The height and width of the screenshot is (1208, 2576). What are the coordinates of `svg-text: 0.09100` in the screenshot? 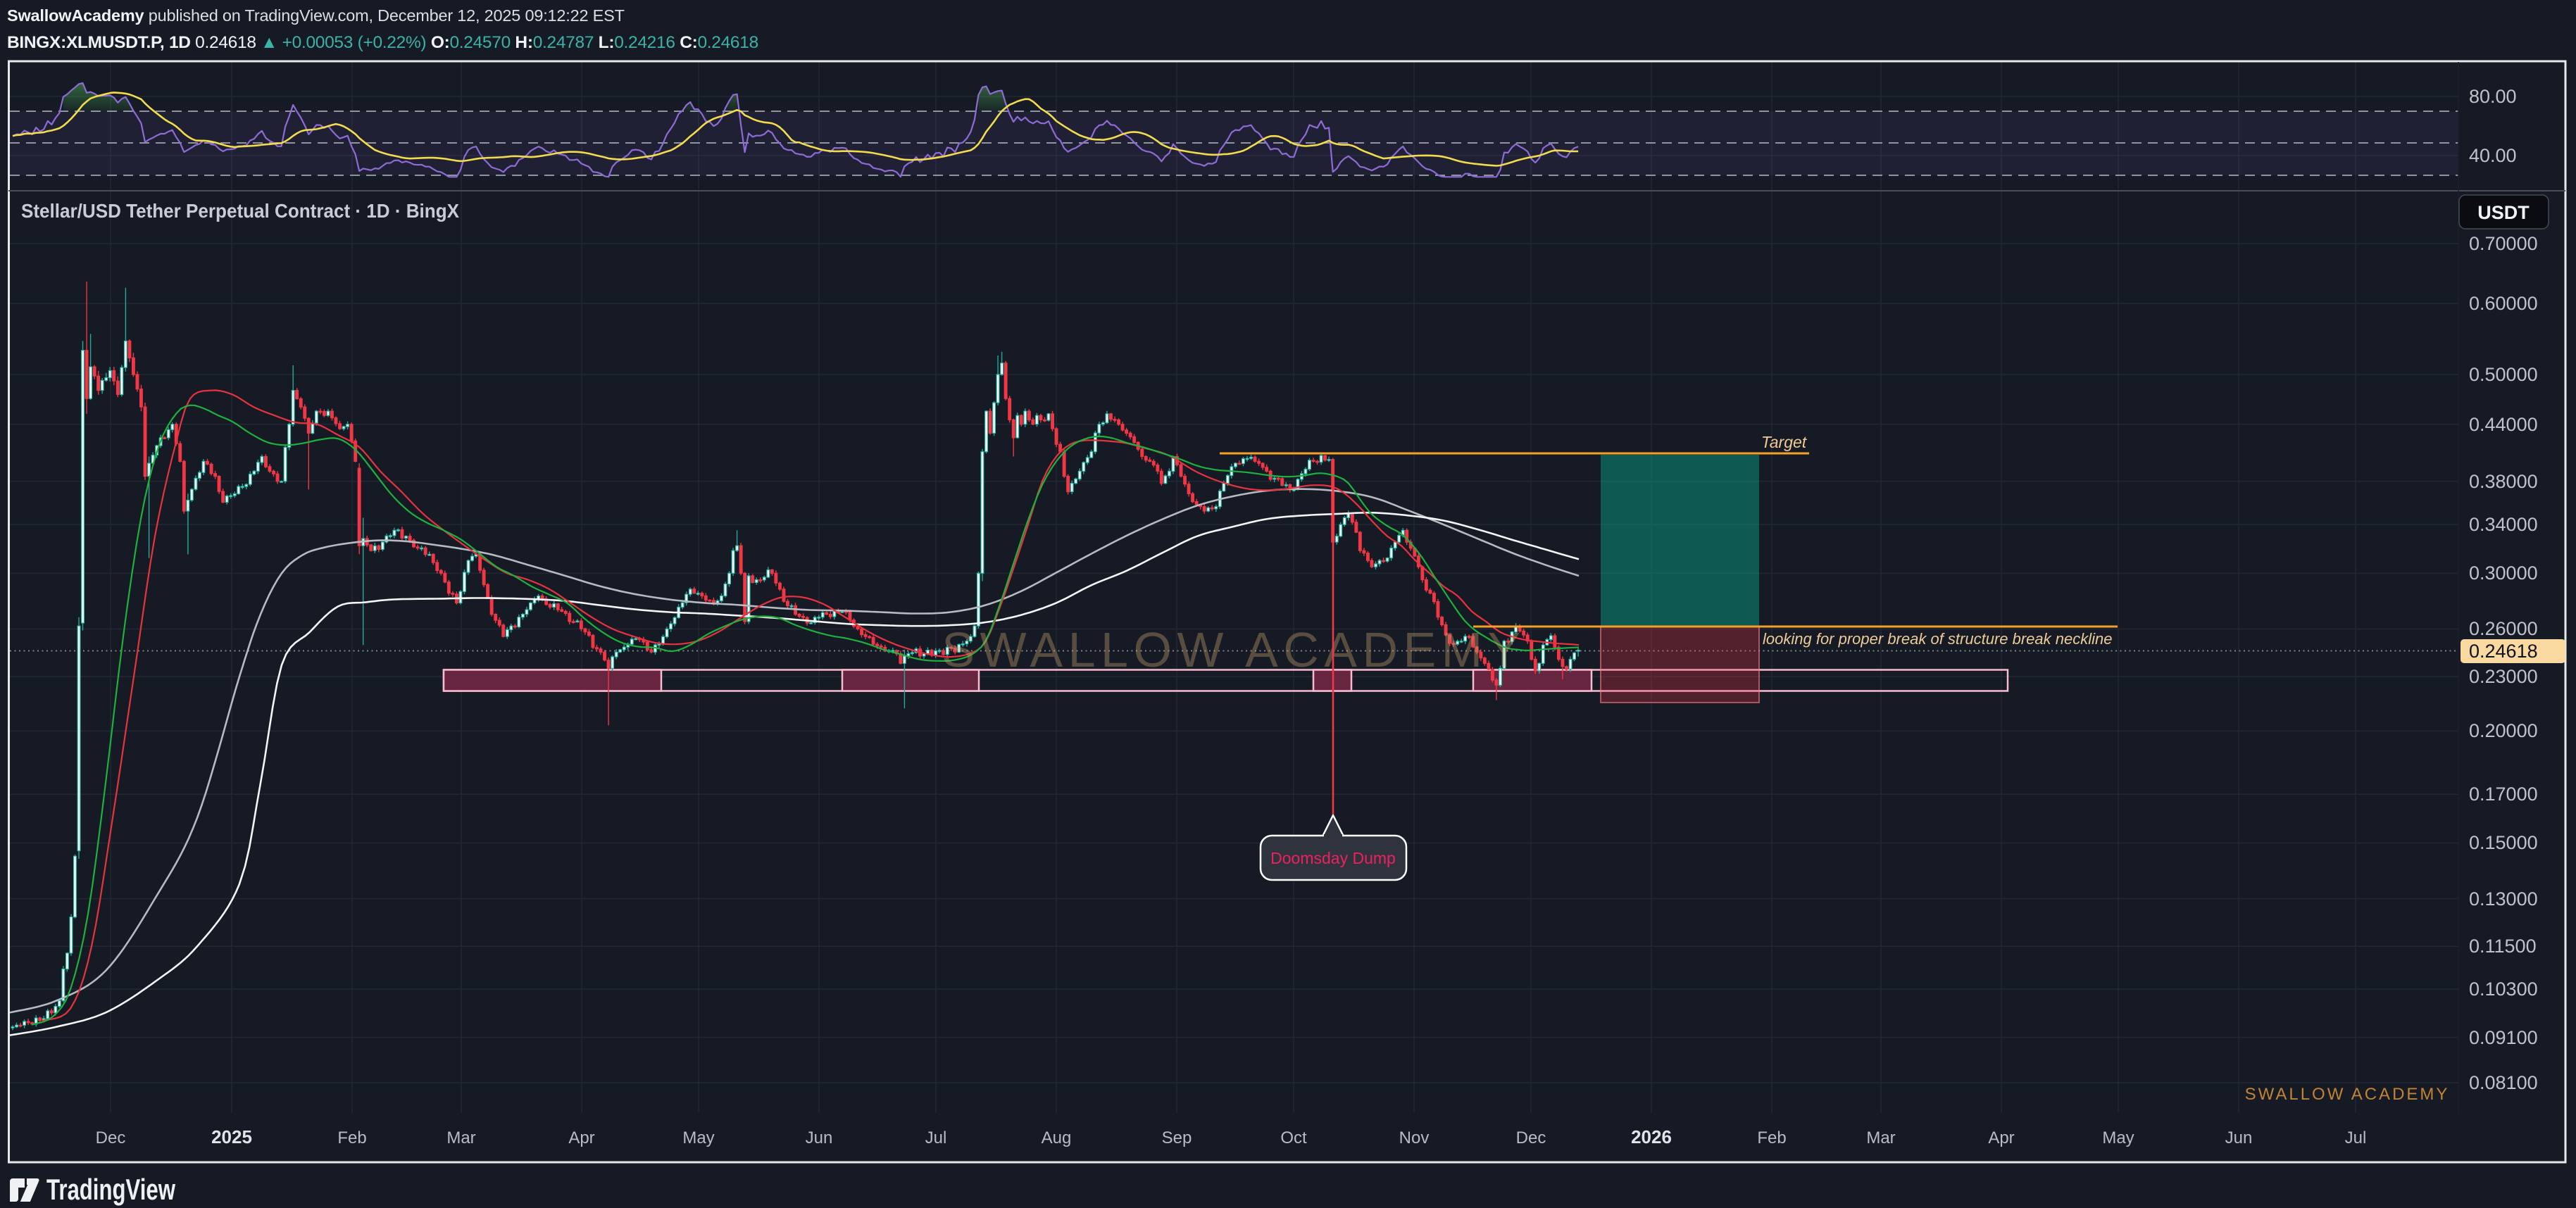 It's located at (2503, 1038).